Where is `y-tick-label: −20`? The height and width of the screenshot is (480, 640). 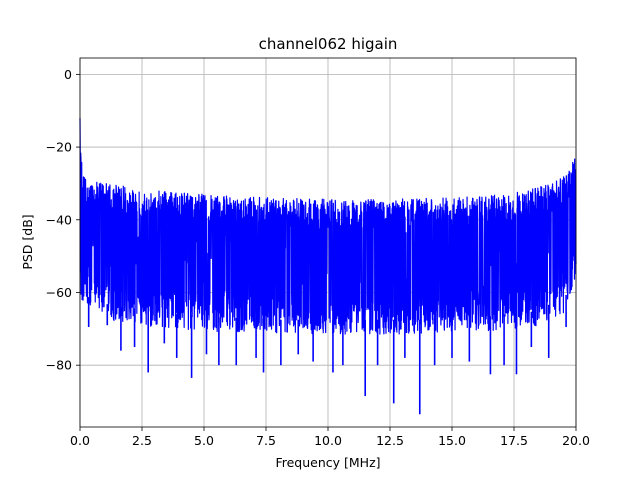 y-tick-label: −20 is located at coordinates (59, 147).